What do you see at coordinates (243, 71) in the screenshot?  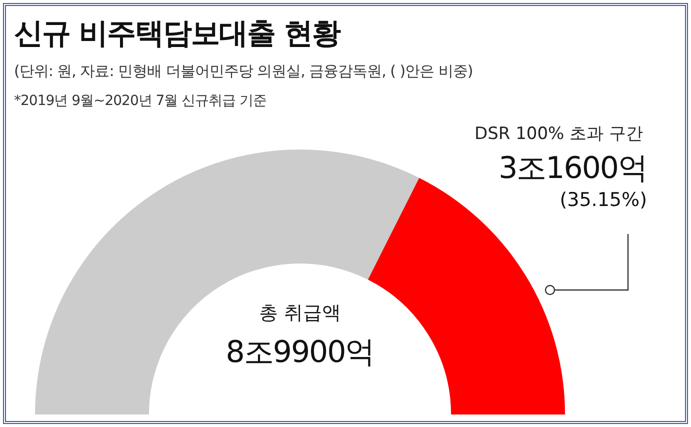 I see `chart-subtitle: (단위: 원, 자료: 민형배 더불어민주당 의원실, 금융감독원, ( )안은 비중)` at bounding box center [243, 71].